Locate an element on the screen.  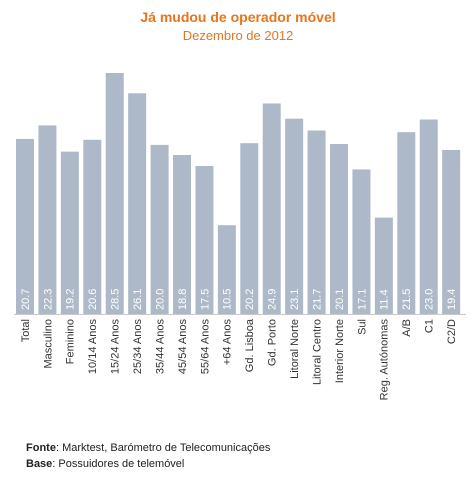
value-label-7: 18.8 is located at coordinates (183, 299).